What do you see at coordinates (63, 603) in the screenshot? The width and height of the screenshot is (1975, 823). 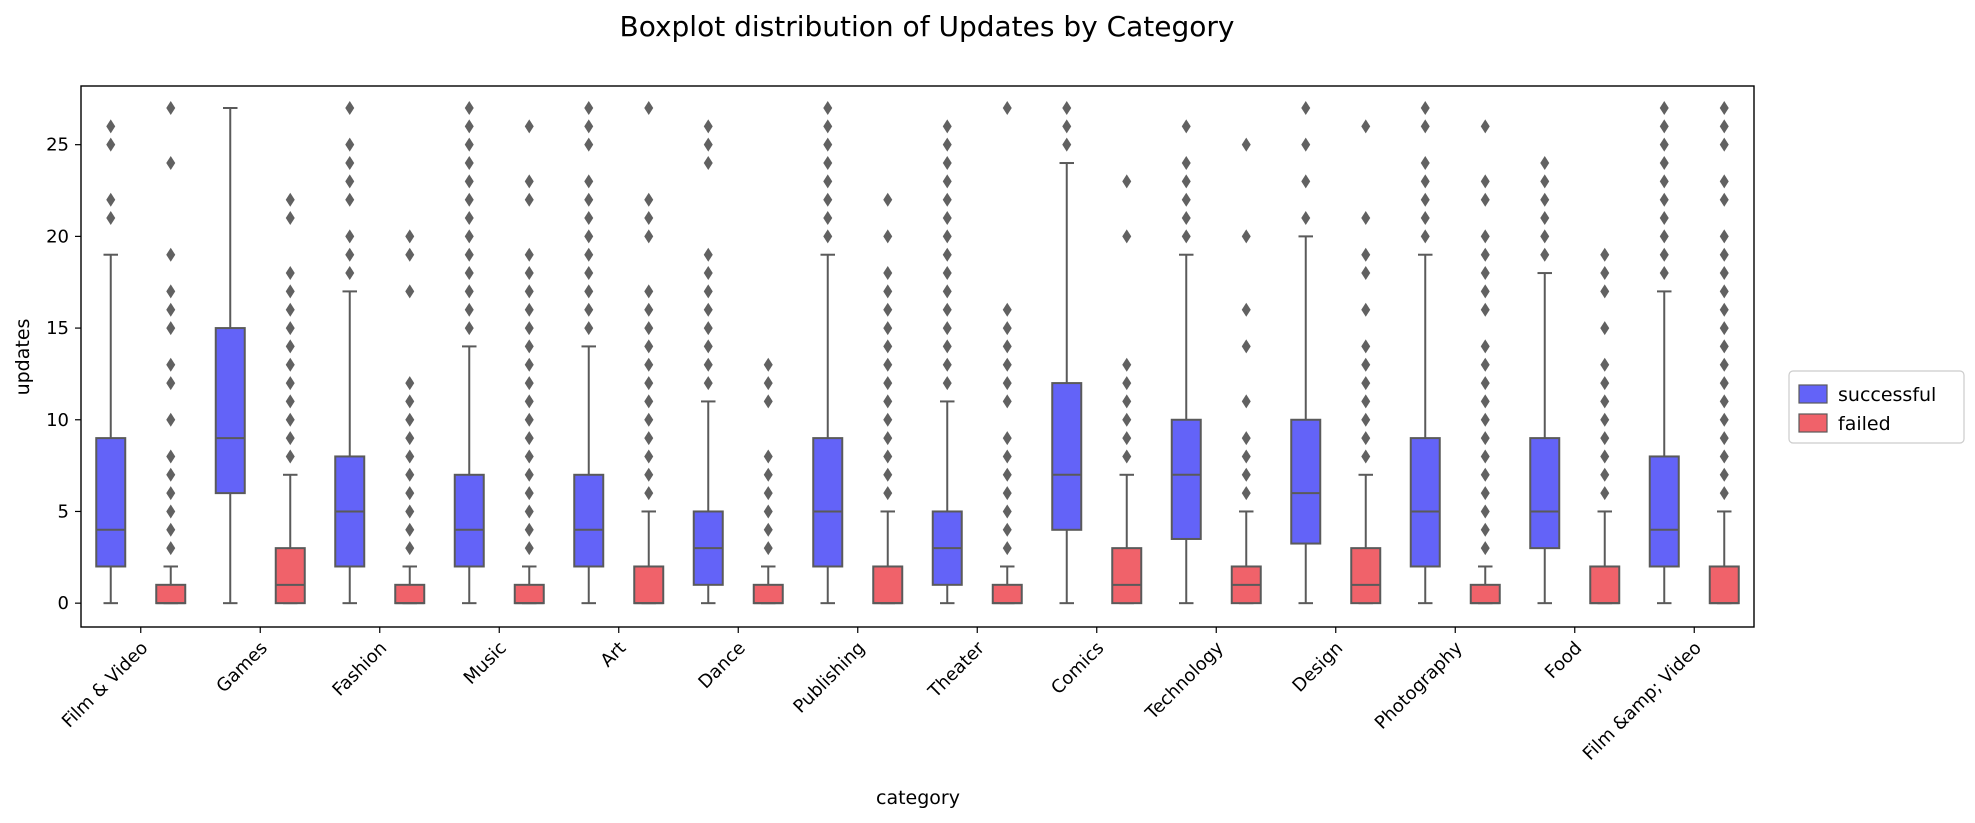 I see `y-tick-label: 0` at bounding box center [63, 603].